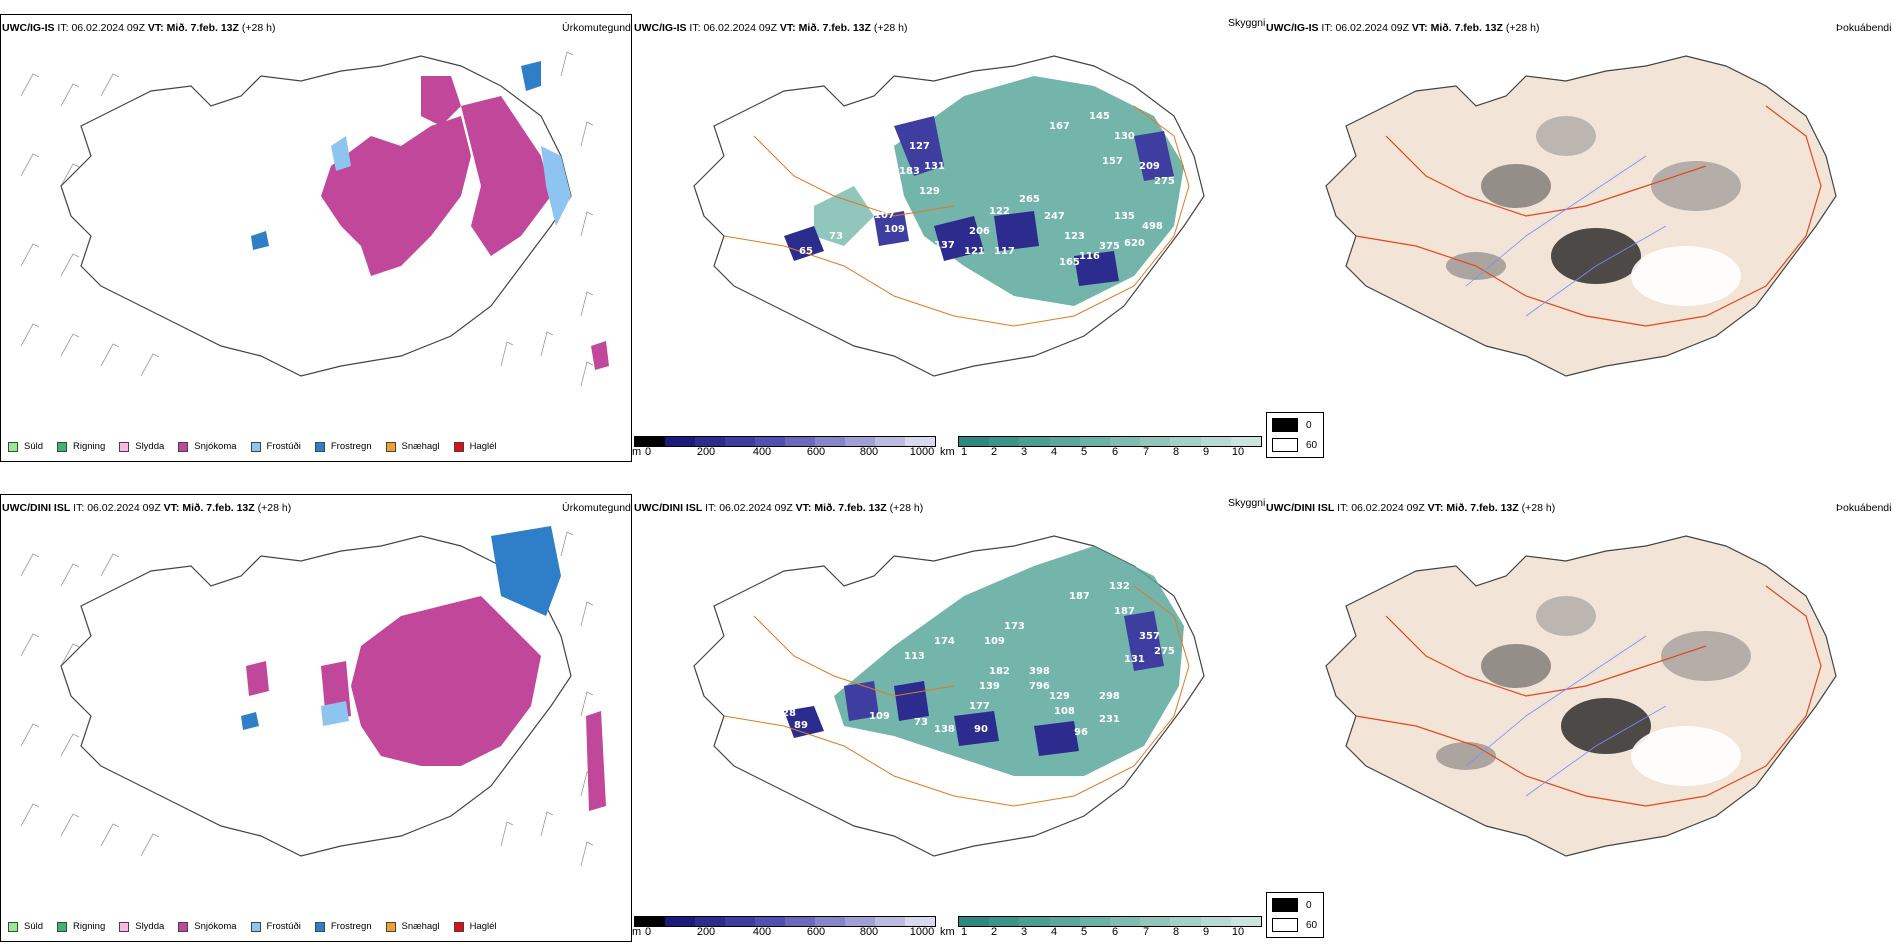 This screenshot has height=950, width=1900. I want to click on vis-label-375: 375, so click(1109, 246).